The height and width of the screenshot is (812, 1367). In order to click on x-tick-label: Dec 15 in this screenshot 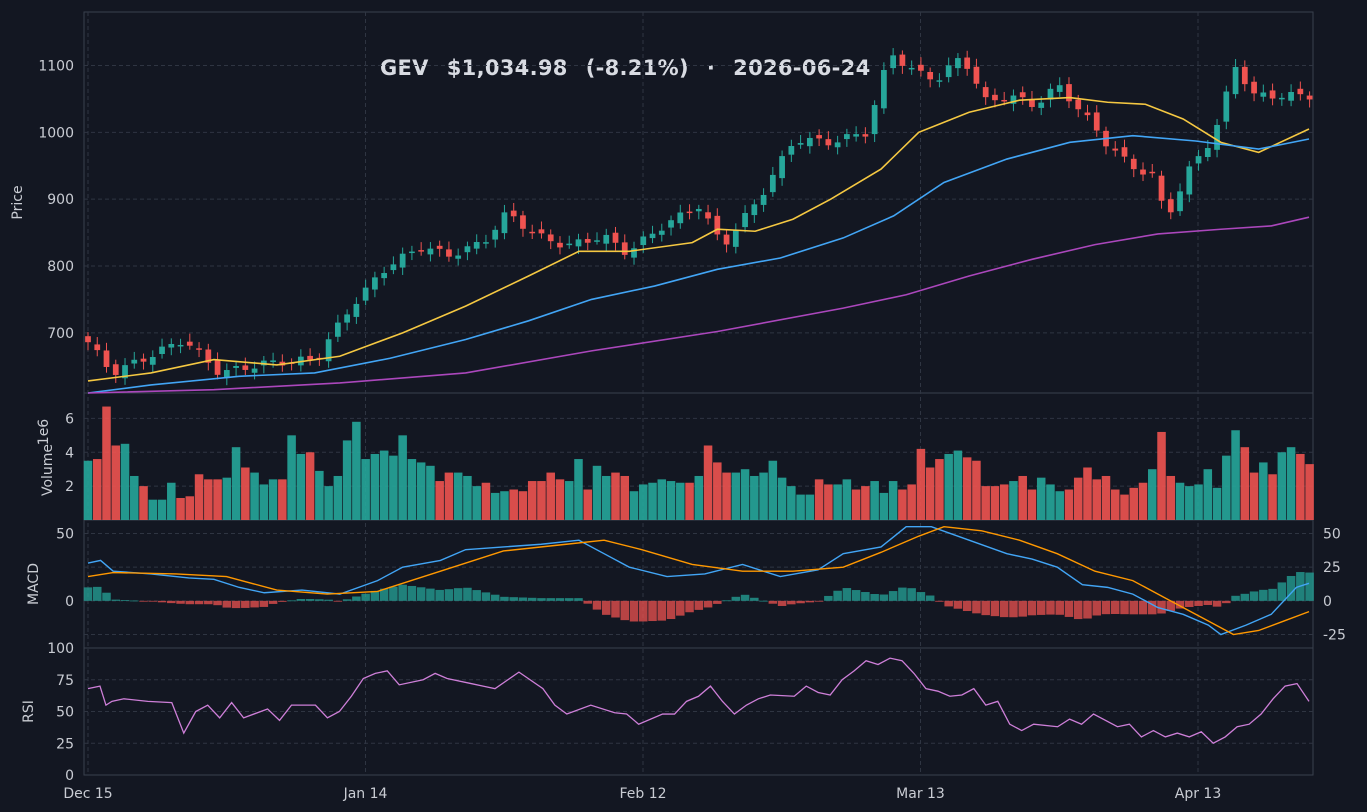, I will do `click(87, 794)`.